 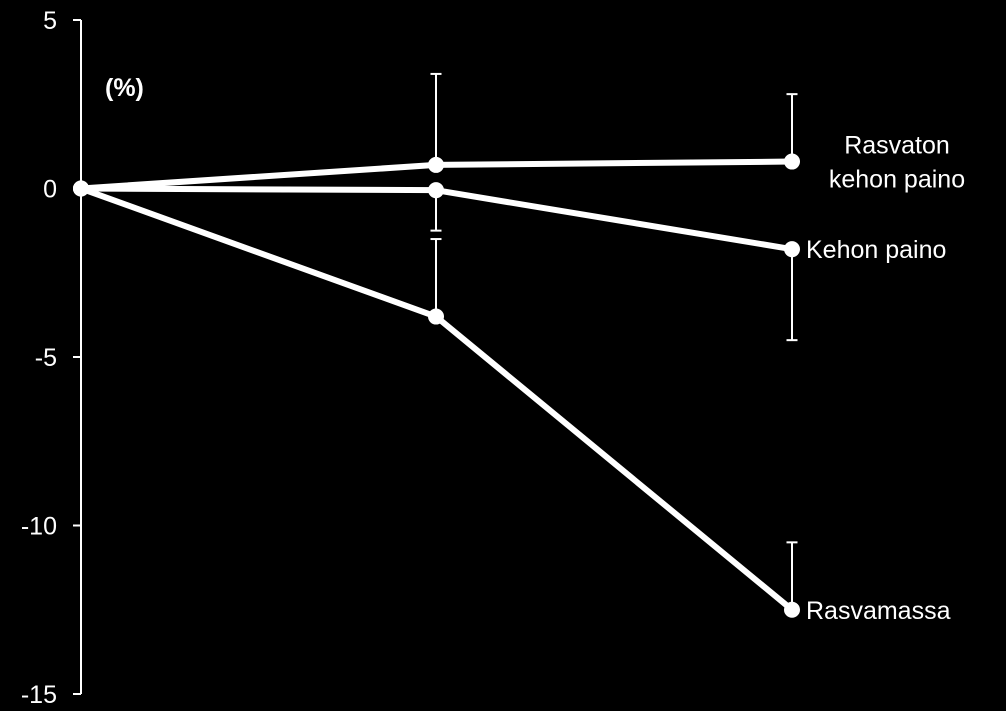 What do you see at coordinates (878, 611) in the screenshot?
I see `series-label: Rasvamassa` at bounding box center [878, 611].